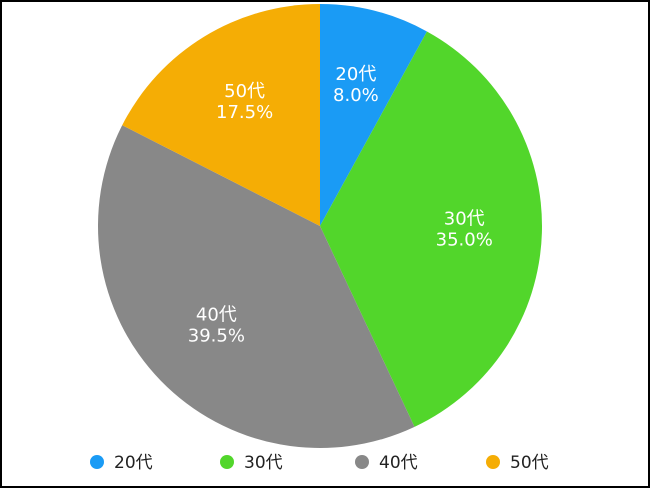 The width and height of the screenshot is (650, 492). I want to click on legend-label: 40代, so click(398, 463).